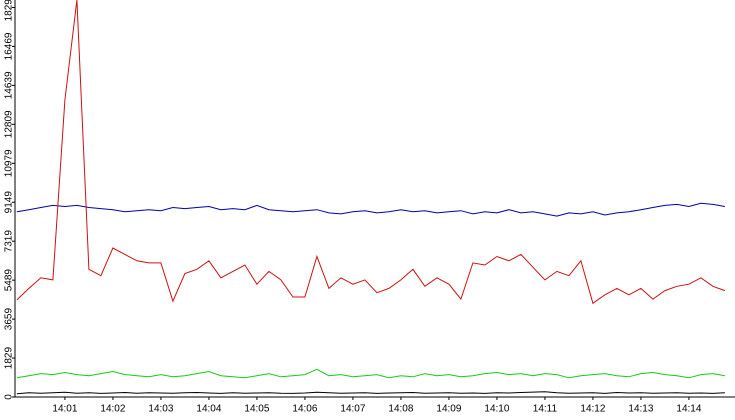 The height and width of the screenshot is (420, 735). Describe the element at coordinates (9, 124) in the screenshot. I see `y-tick-label: 12809` at that location.